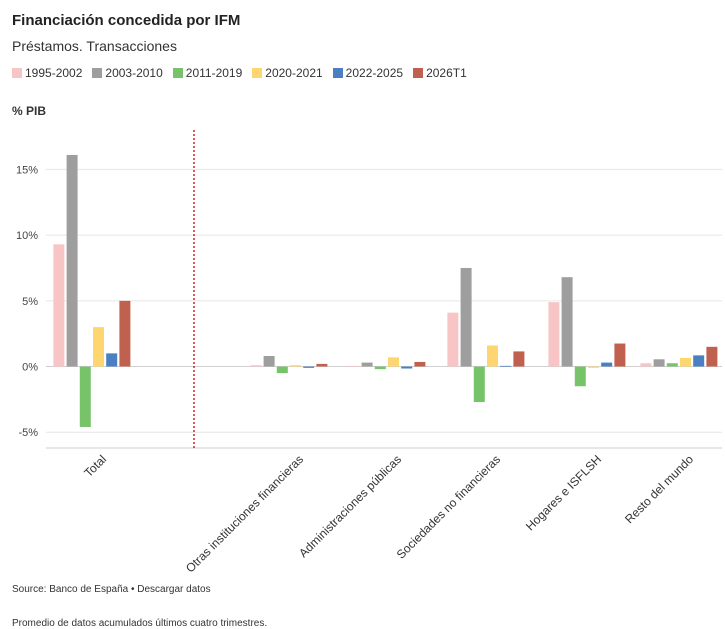 The height and width of the screenshot is (629, 725). What do you see at coordinates (54, 73) in the screenshot?
I see `legend-label: 1995-2002` at bounding box center [54, 73].